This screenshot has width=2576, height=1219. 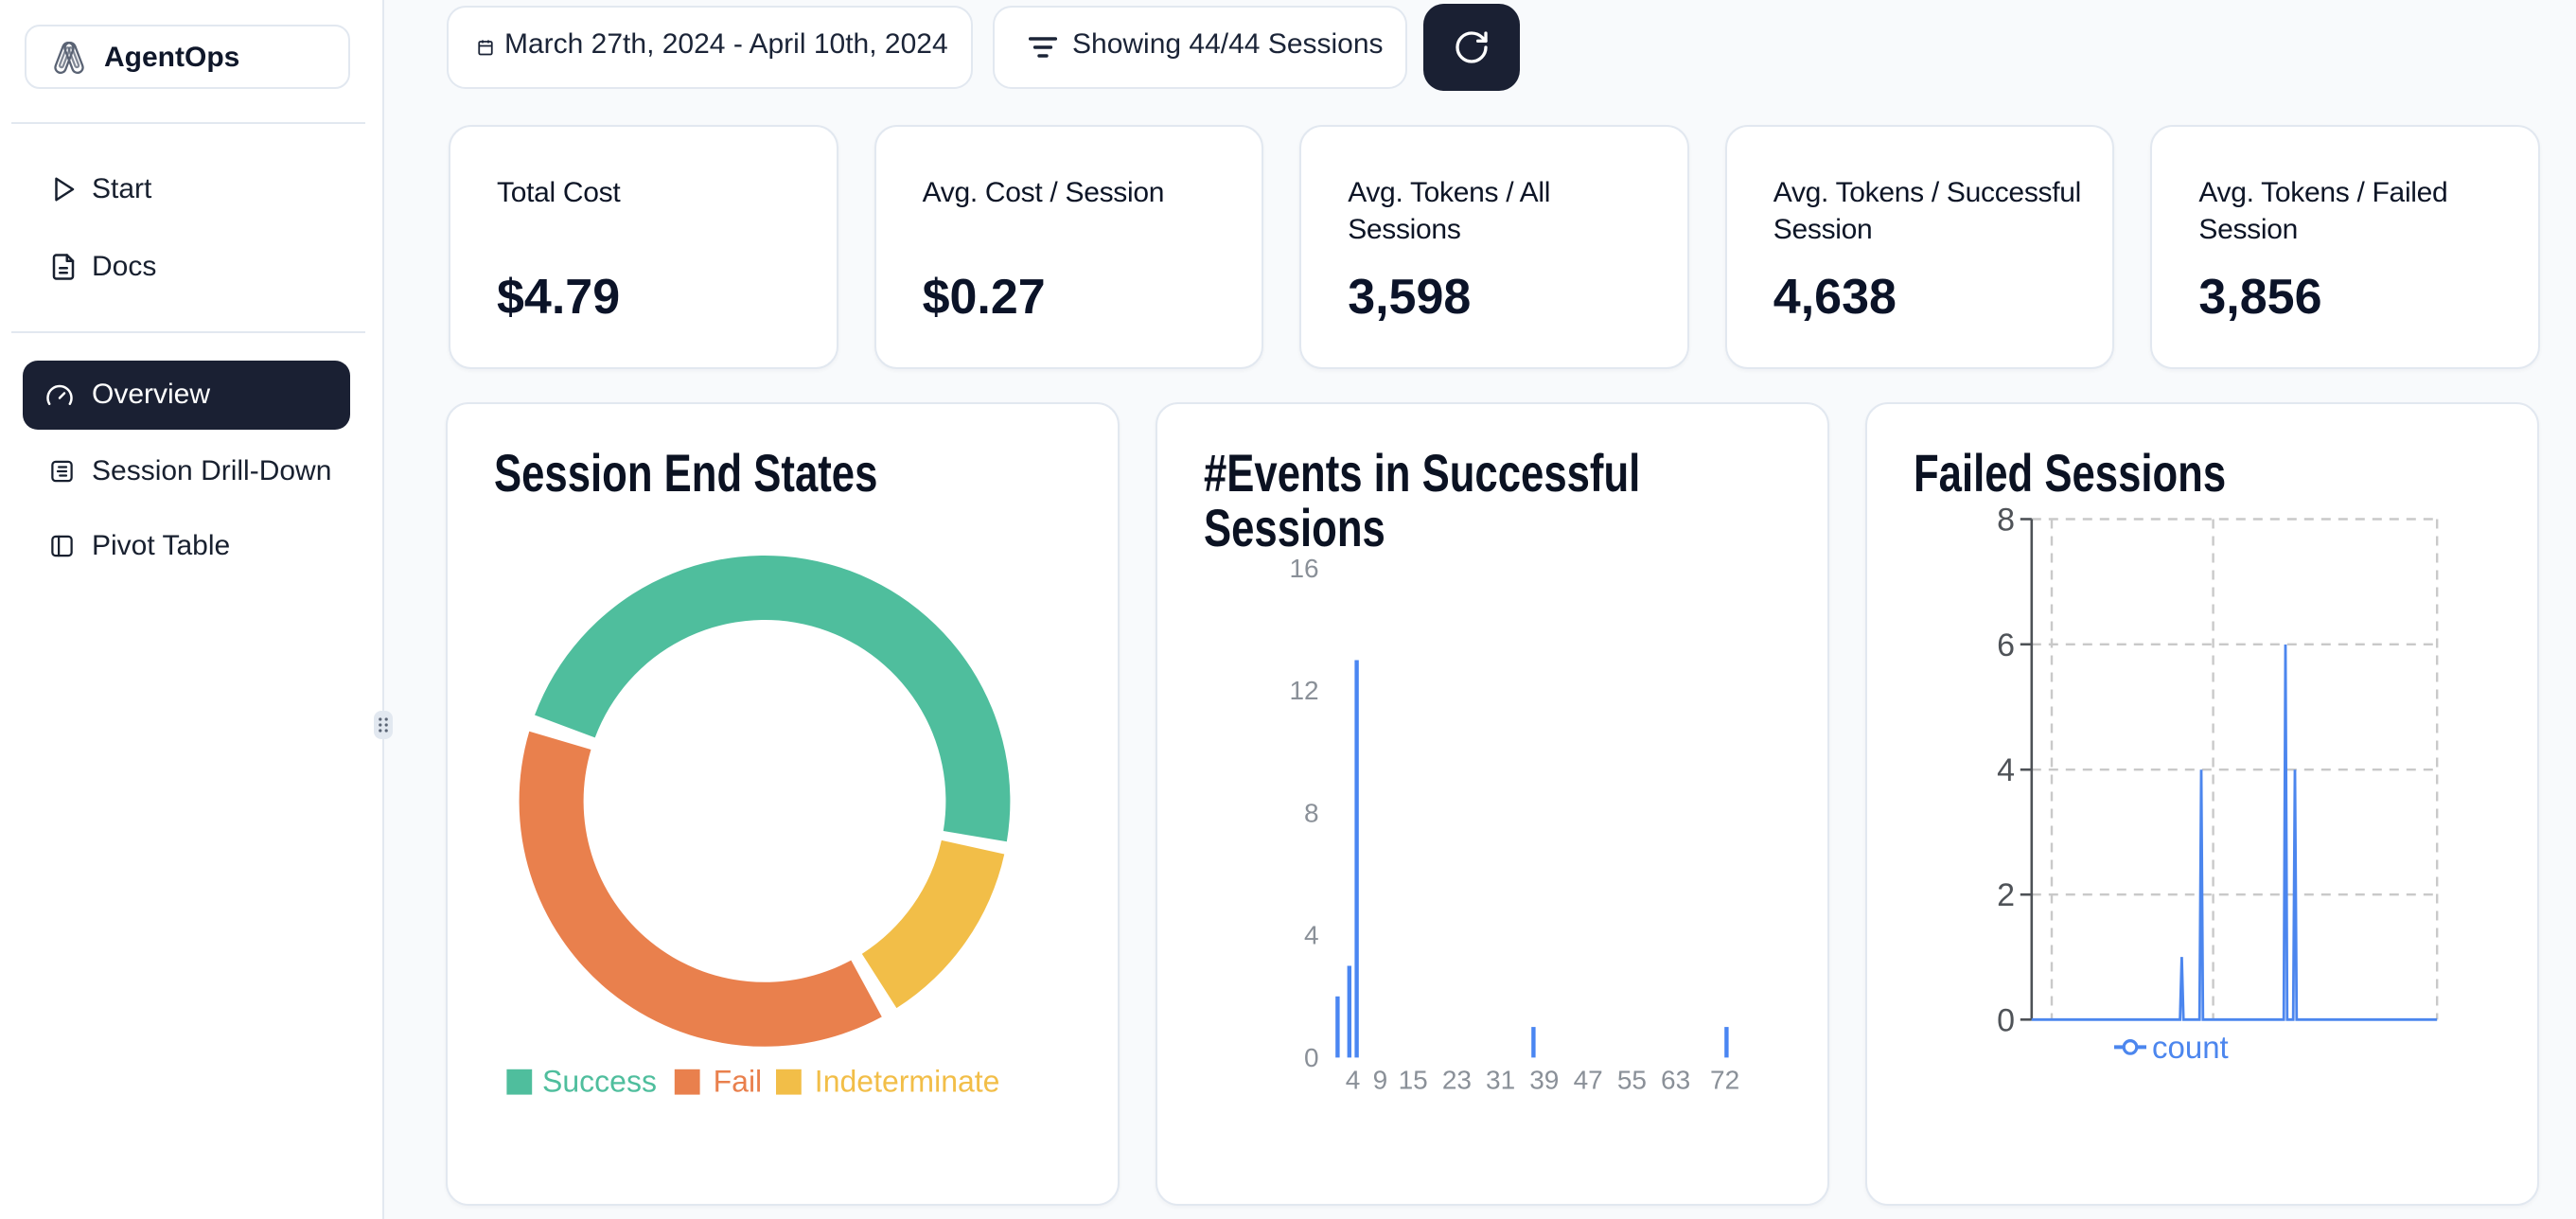 What do you see at coordinates (1588, 1079) in the screenshot?
I see `svg-text: 47` at bounding box center [1588, 1079].